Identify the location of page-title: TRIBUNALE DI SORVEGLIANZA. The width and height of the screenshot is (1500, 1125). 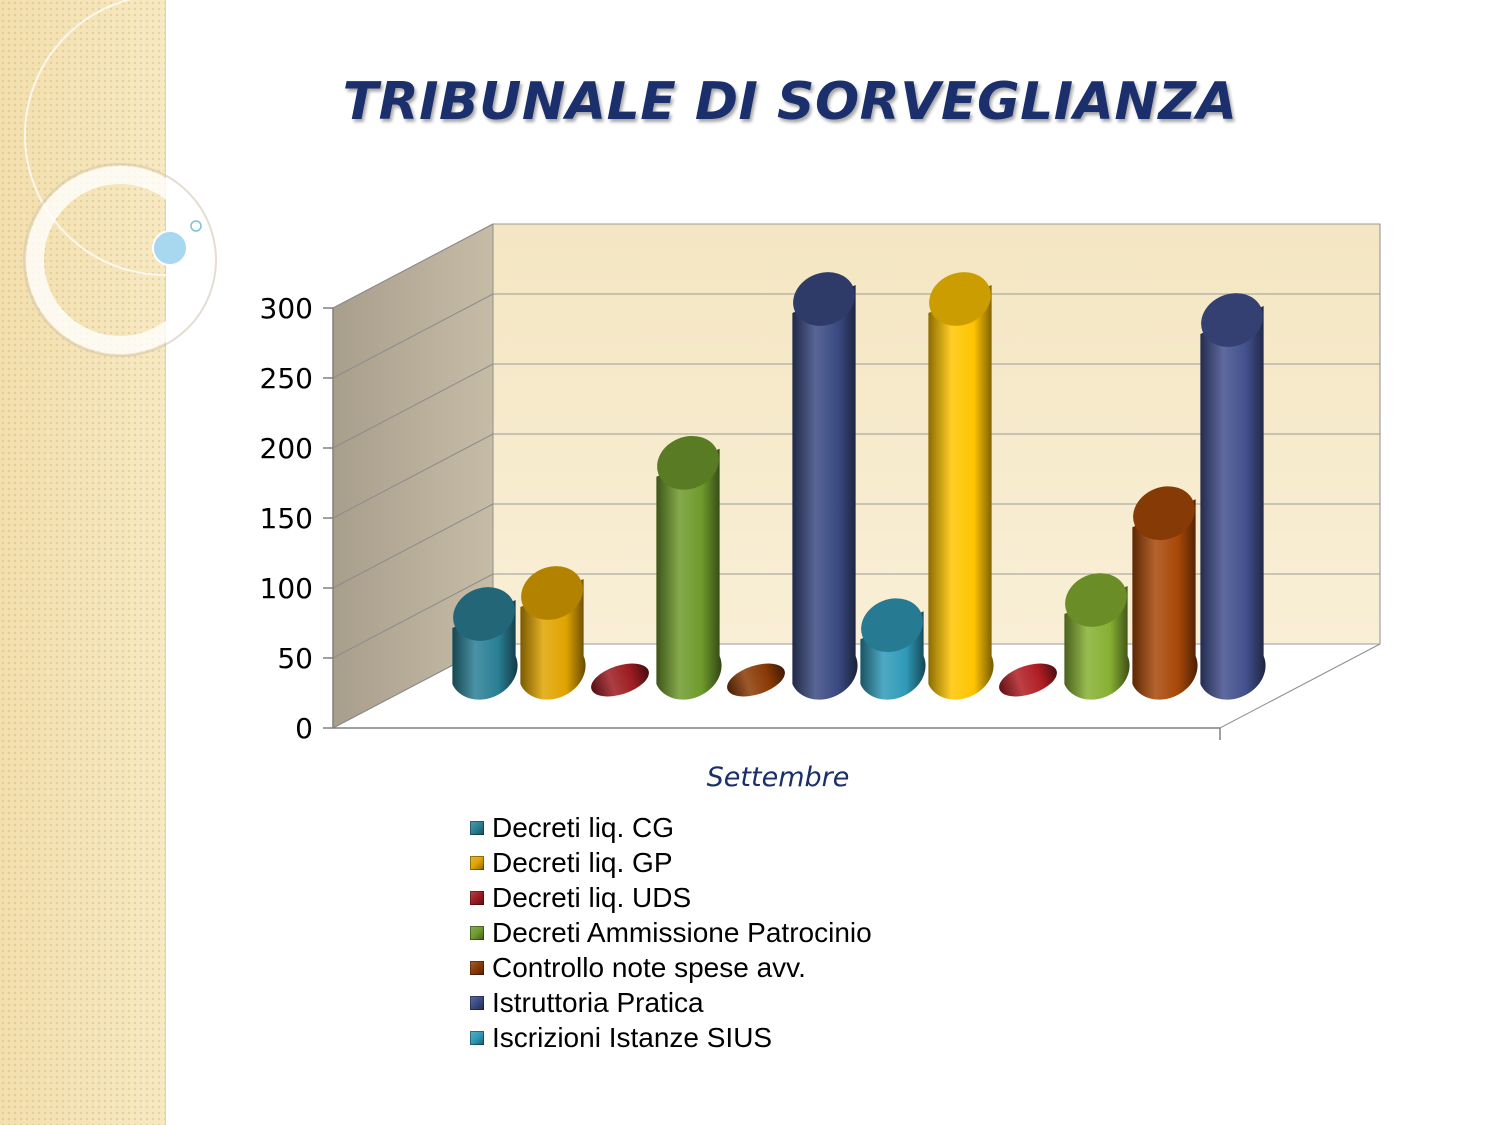
(790, 102).